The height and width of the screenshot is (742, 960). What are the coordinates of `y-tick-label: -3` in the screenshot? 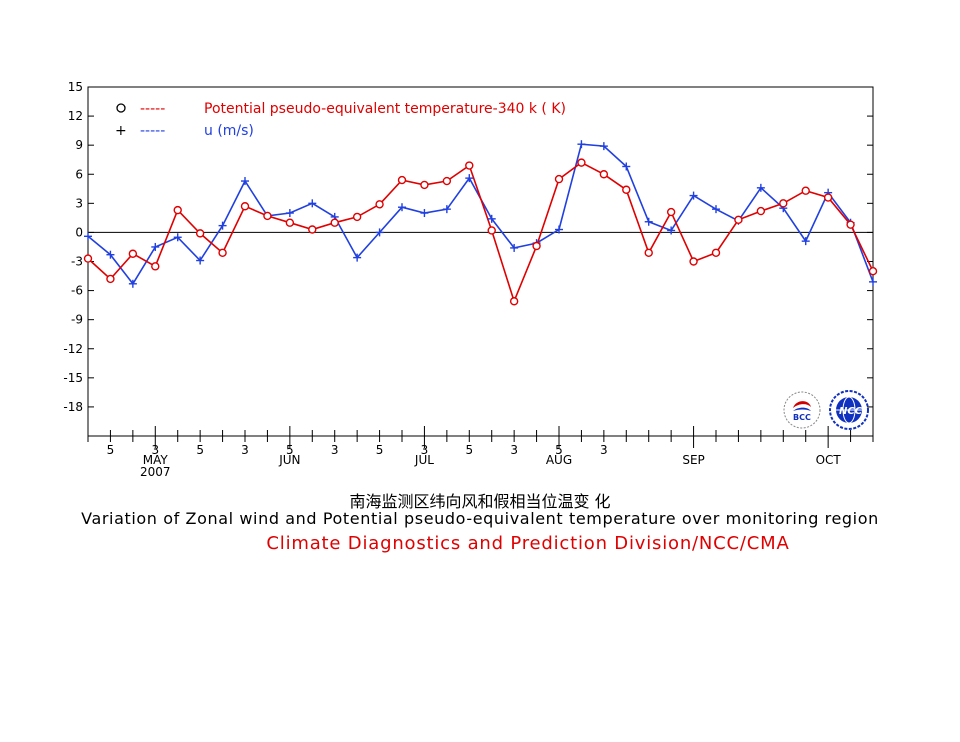 It's located at (77, 262).